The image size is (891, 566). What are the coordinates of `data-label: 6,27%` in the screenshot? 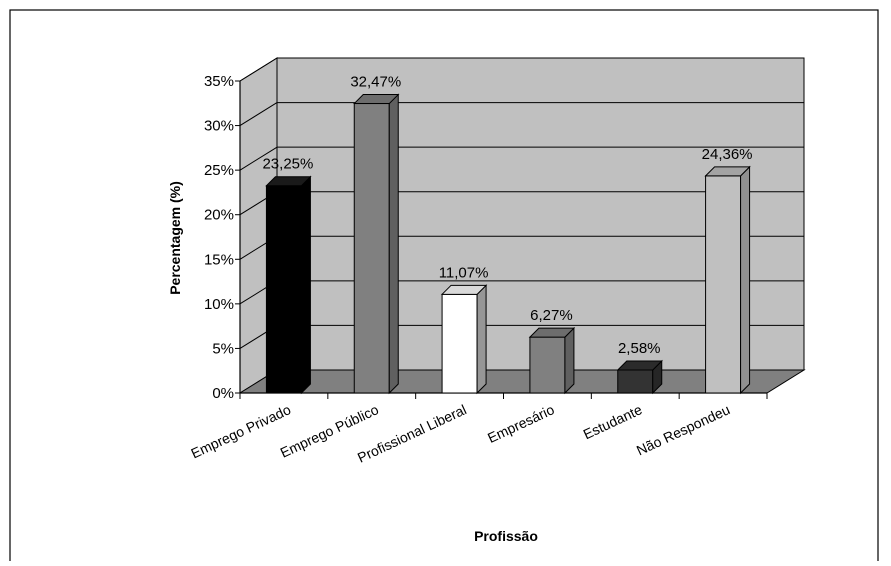 It's located at (551, 315).